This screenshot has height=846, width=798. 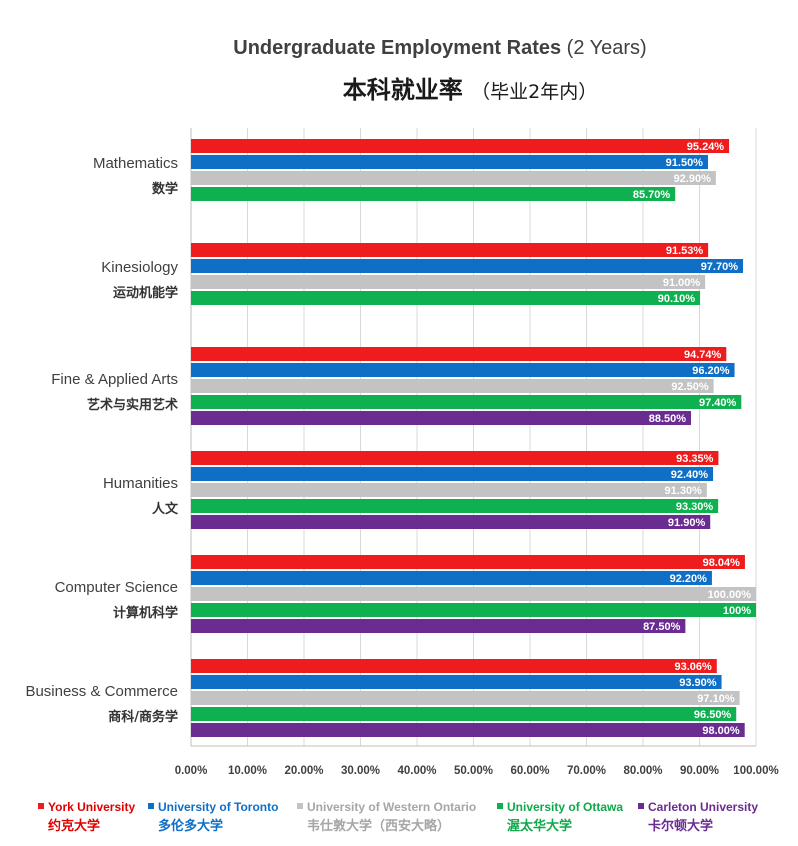 What do you see at coordinates (607, 48) in the screenshot?
I see `chart-title-suffix: (2 Years)` at bounding box center [607, 48].